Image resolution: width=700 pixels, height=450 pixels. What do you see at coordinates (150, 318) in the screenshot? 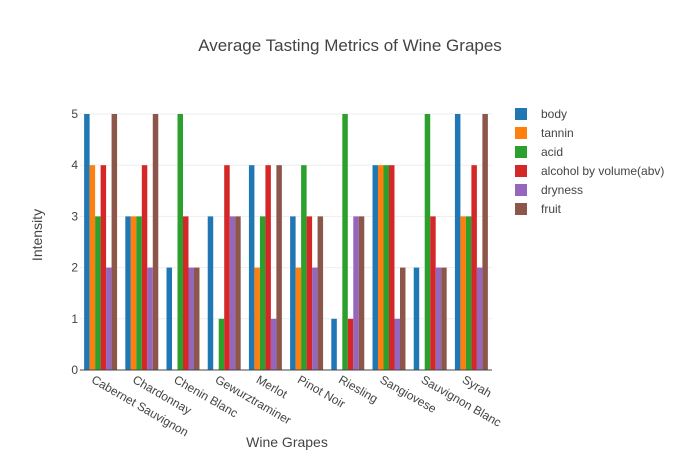
I see `bar-dryness-chardonnay` at bounding box center [150, 318].